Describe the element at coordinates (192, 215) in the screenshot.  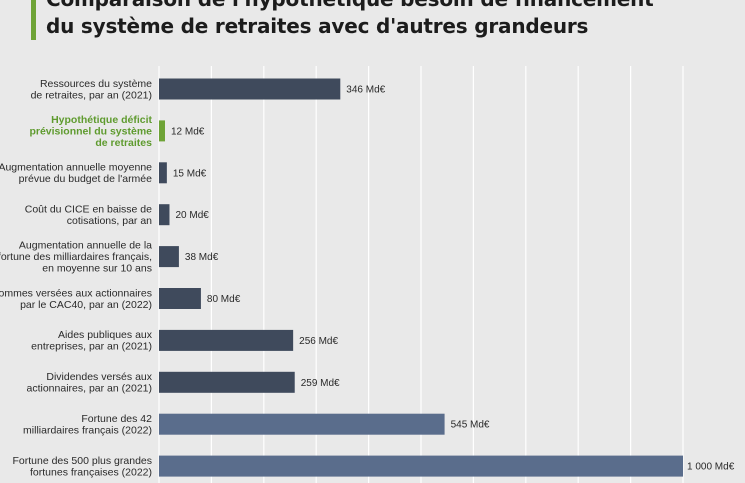
I see `value-label-3: 20 Md€` at that location.